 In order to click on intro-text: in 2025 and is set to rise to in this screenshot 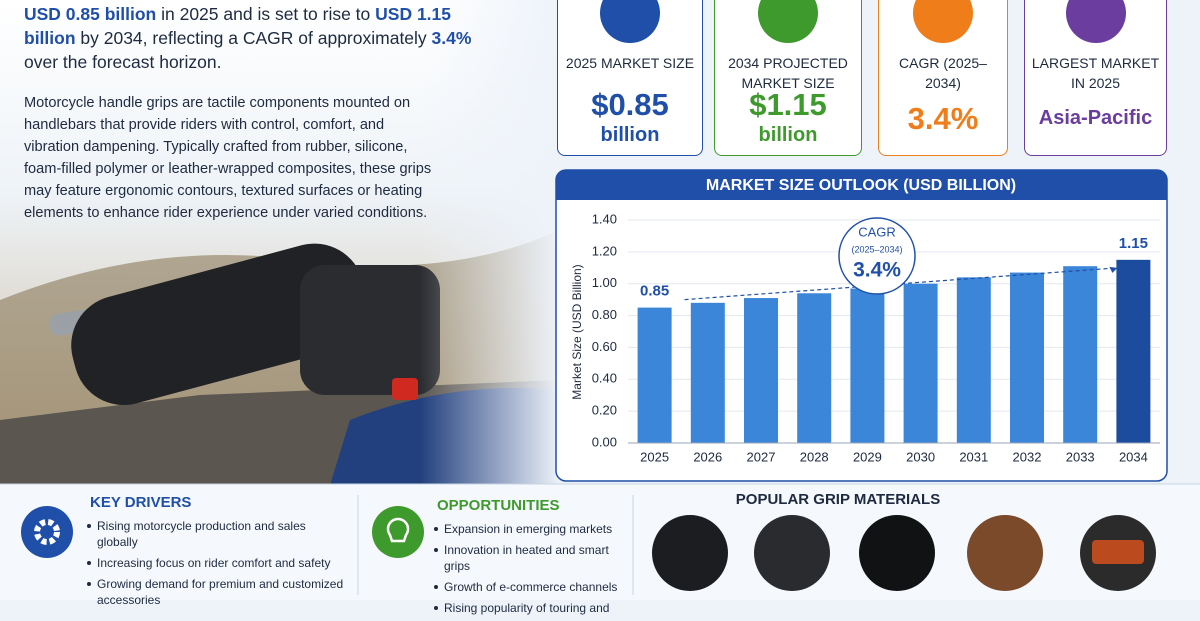, I will do `click(266, 14)`.